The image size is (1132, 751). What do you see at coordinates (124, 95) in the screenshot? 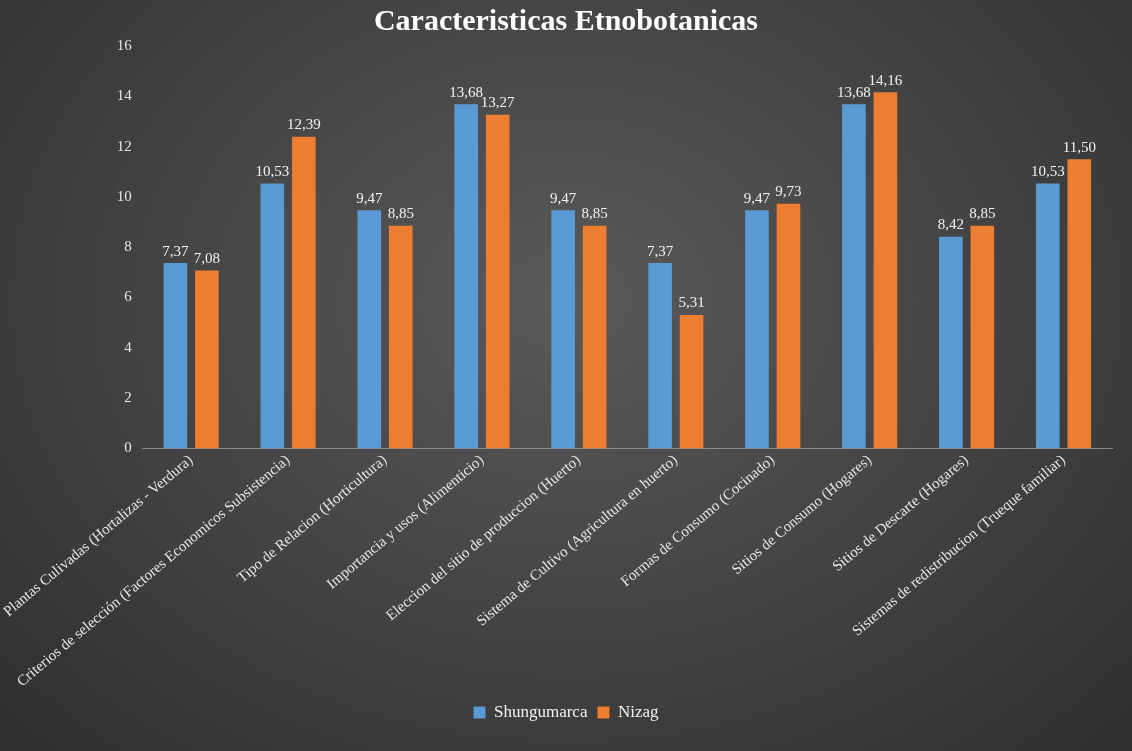
I see `y-tick-label: 14` at bounding box center [124, 95].